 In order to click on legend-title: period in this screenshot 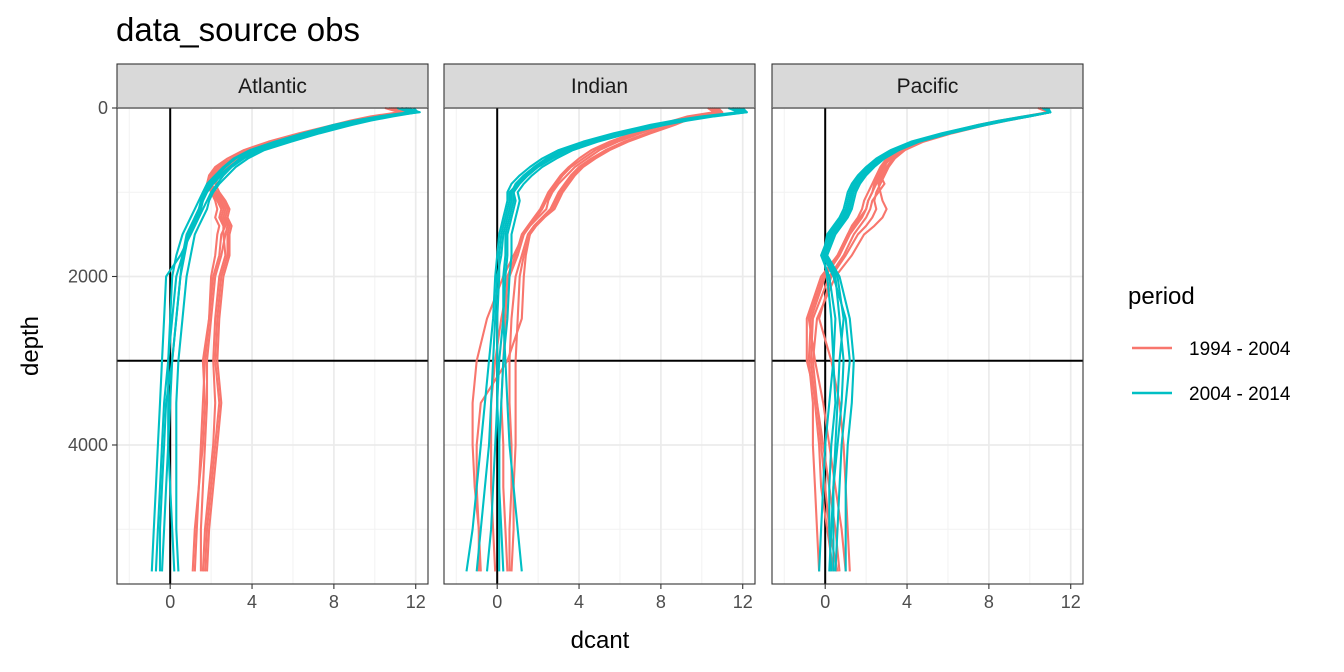, I will do `click(1161, 296)`.